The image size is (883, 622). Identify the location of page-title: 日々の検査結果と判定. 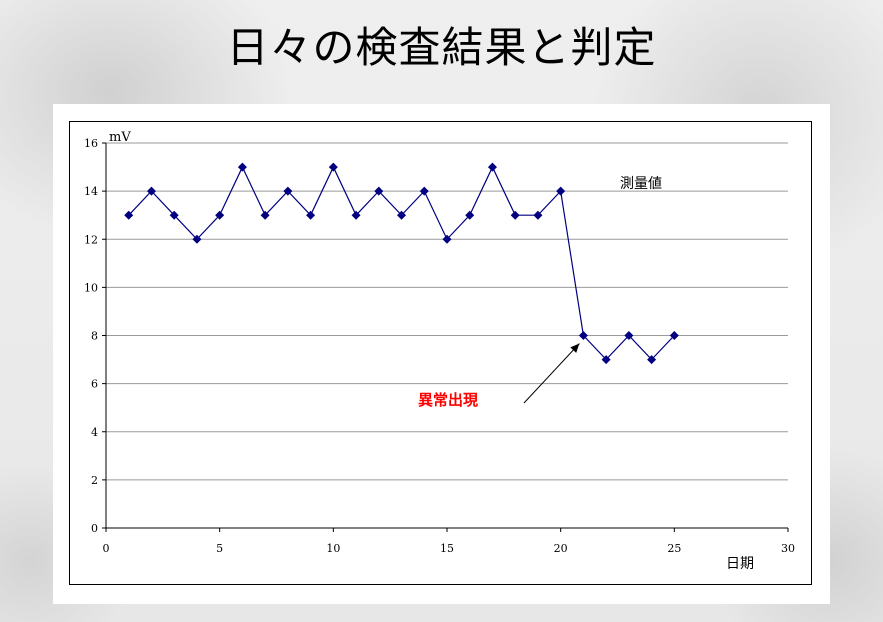
(441, 47).